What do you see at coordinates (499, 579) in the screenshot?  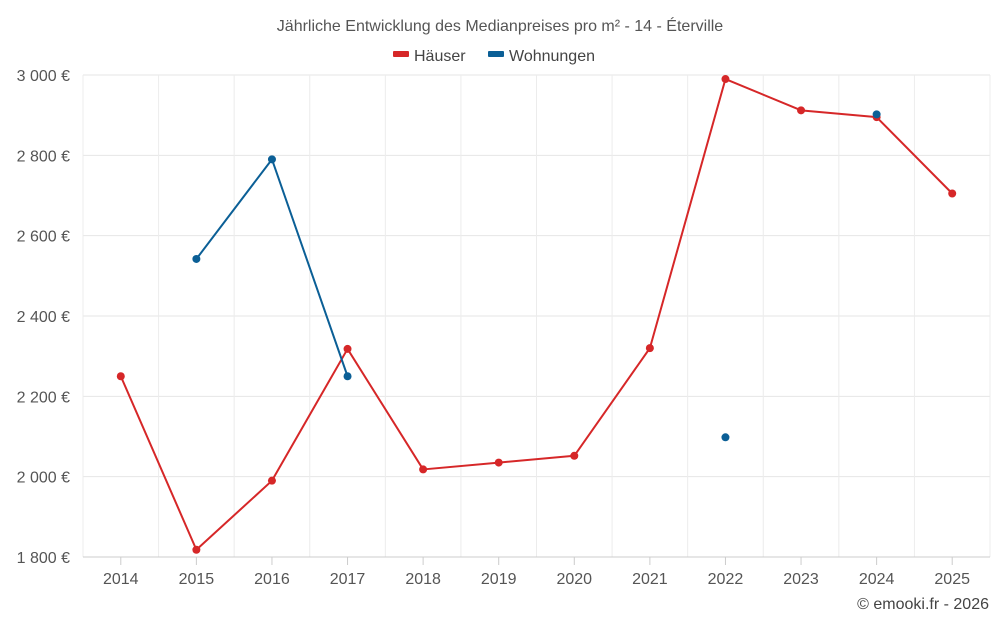 I see `x-tick-label: 2019` at bounding box center [499, 579].